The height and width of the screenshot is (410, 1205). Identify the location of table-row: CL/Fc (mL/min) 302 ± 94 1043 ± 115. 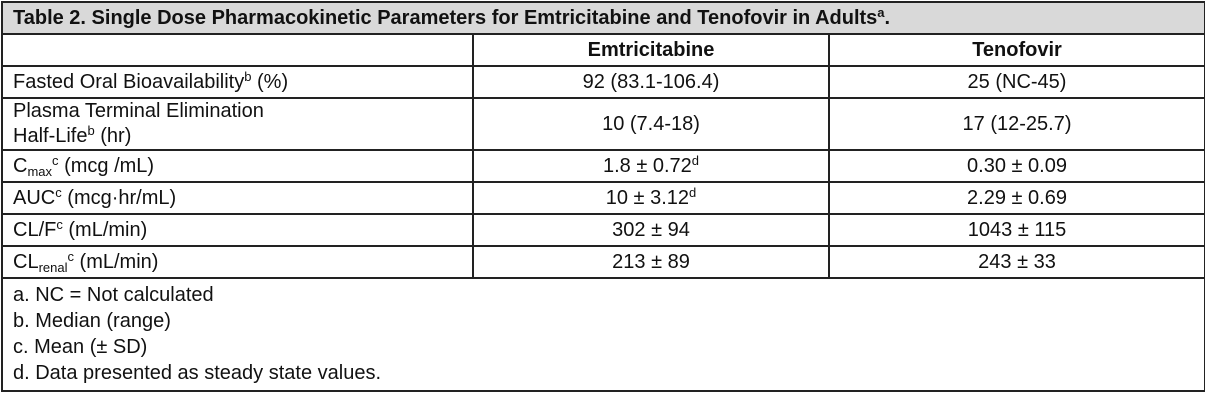
(603, 230).